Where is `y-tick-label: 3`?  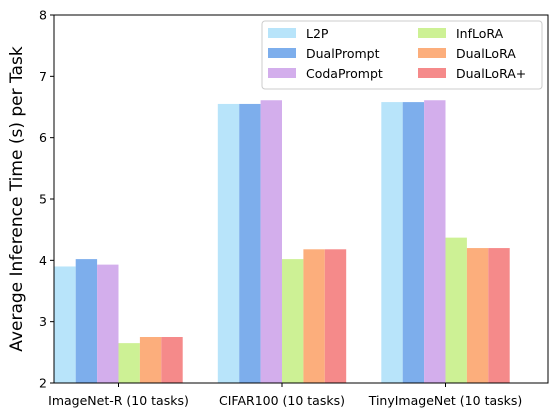
y-tick-label: 3 is located at coordinates (43, 321).